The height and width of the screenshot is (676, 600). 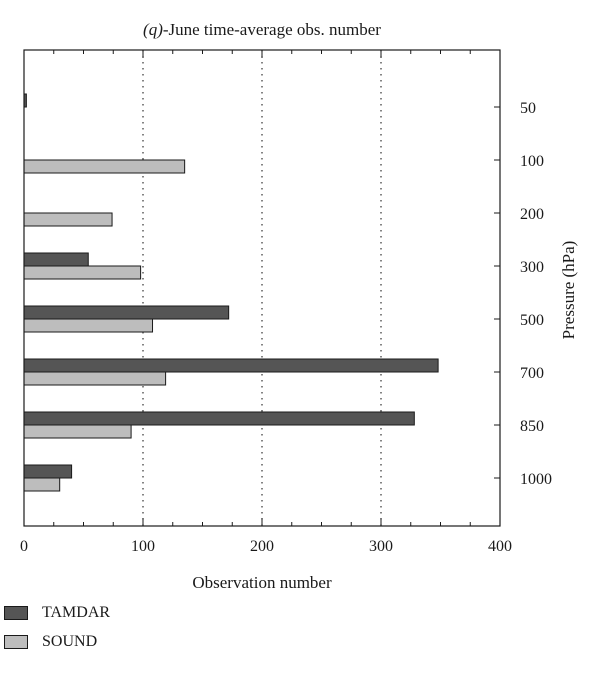 What do you see at coordinates (532, 161) in the screenshot?
I see `y-tick-label: 100` at bounding box center [532, 161].